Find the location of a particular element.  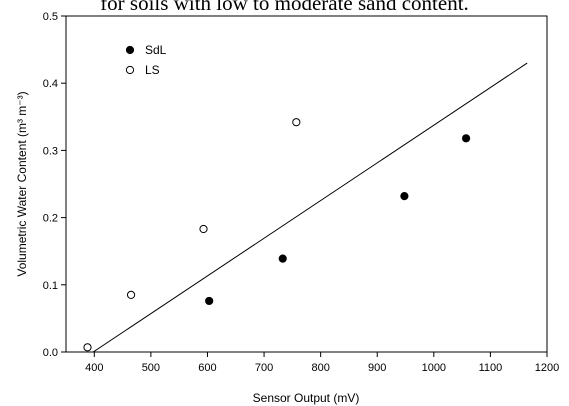

x-tick-label: 600 is located at coordinates (207, 368).